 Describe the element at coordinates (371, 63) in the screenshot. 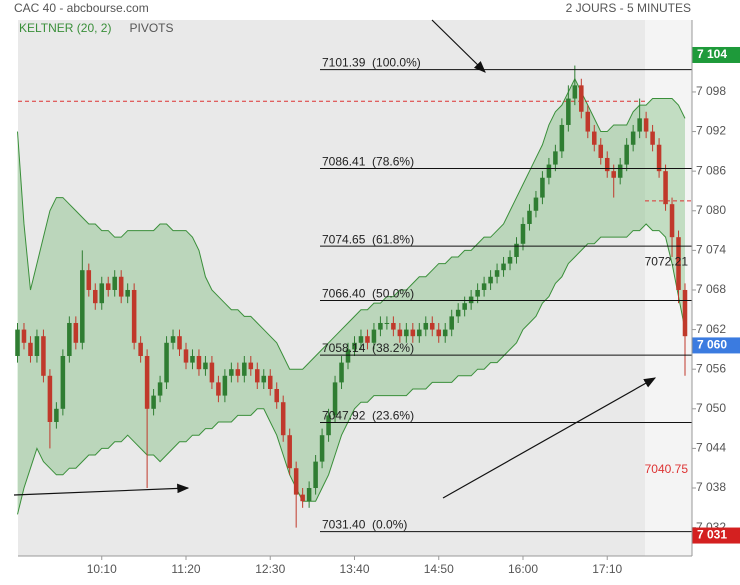

I see `fib-label: 7101.39 (100.0%)` at that location.